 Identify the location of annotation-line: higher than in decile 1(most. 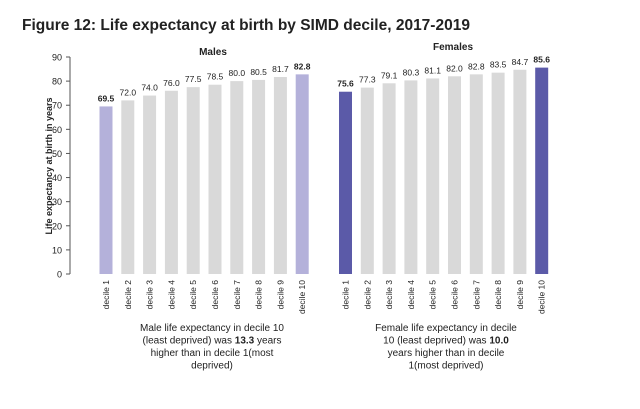
(212, 353).